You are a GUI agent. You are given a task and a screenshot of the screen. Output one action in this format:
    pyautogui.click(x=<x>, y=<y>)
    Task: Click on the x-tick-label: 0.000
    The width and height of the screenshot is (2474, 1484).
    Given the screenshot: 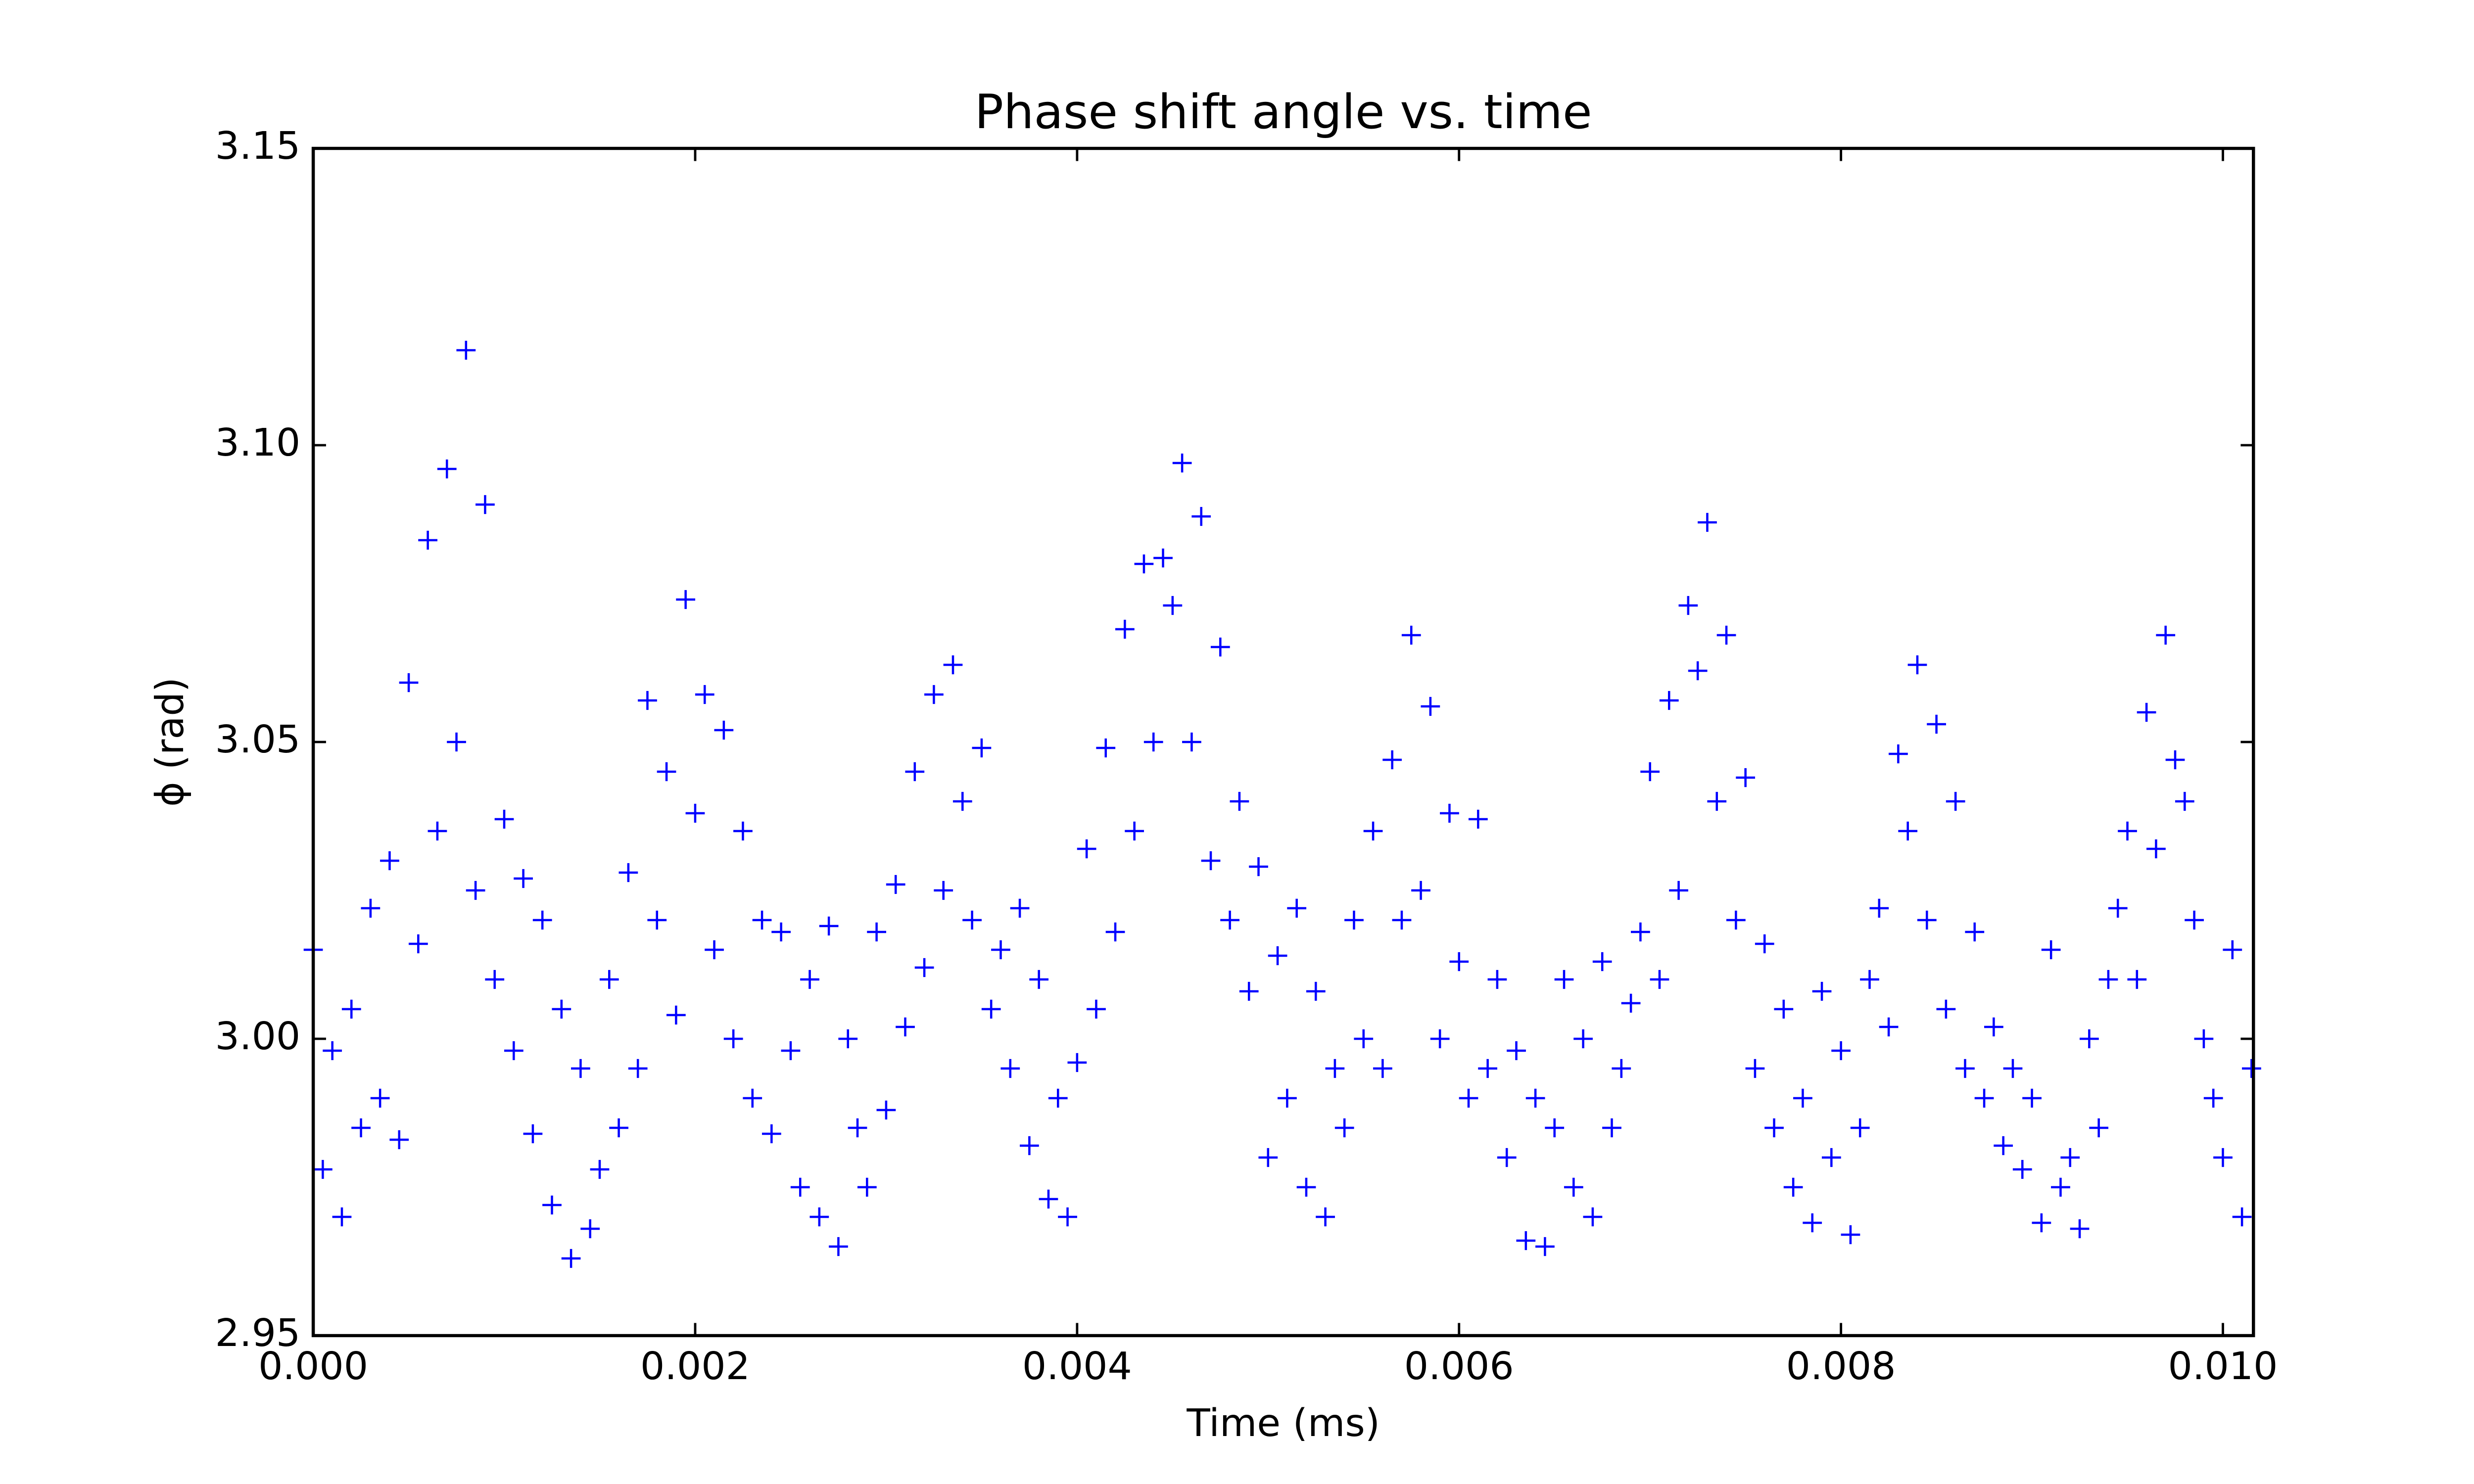 What is the action you would take?
    pyautogui.click(x=313, y=1366)
    